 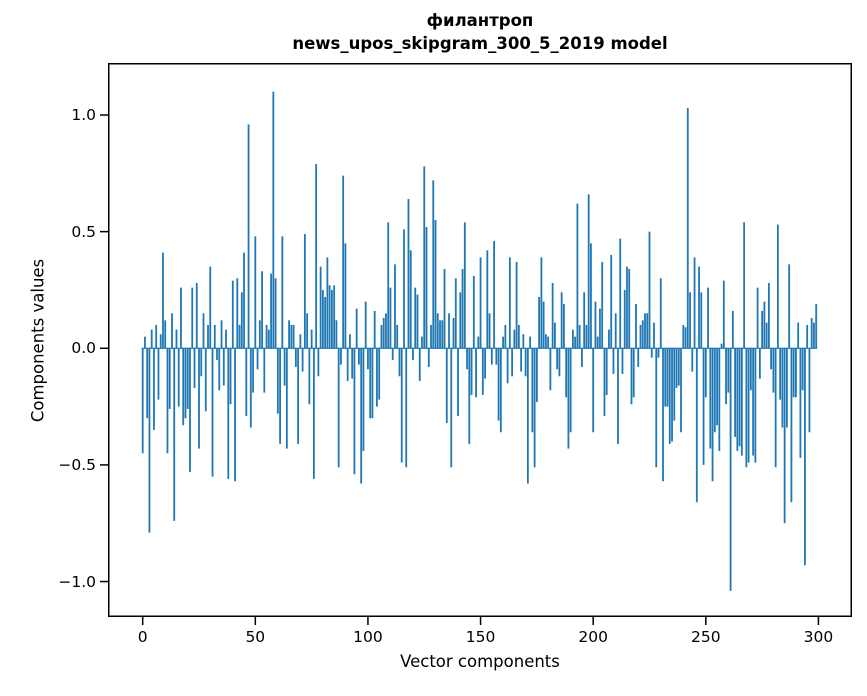 What do you see at coordinates (818, 637) in the screenshot?
I see `x-tick-label: 300` at bounding box center [818, 637].